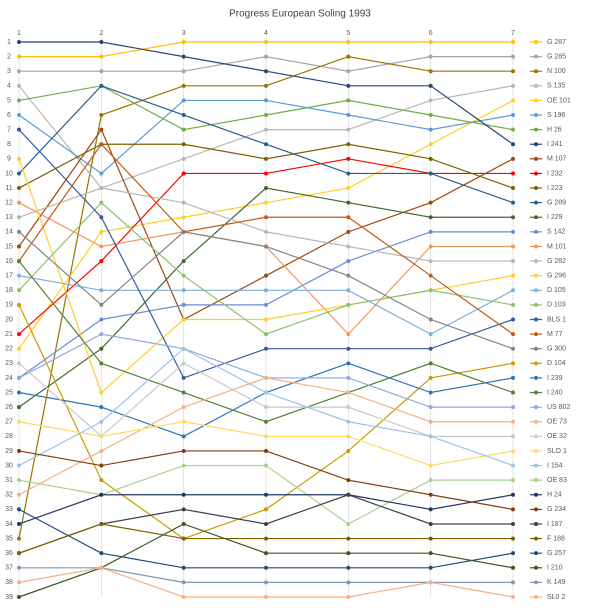 The image size is (600, 614). What do you see at coordinates (19, 33) in the screenshot?
I see `x-tick-label: 1` at bounding box center [19, 33].